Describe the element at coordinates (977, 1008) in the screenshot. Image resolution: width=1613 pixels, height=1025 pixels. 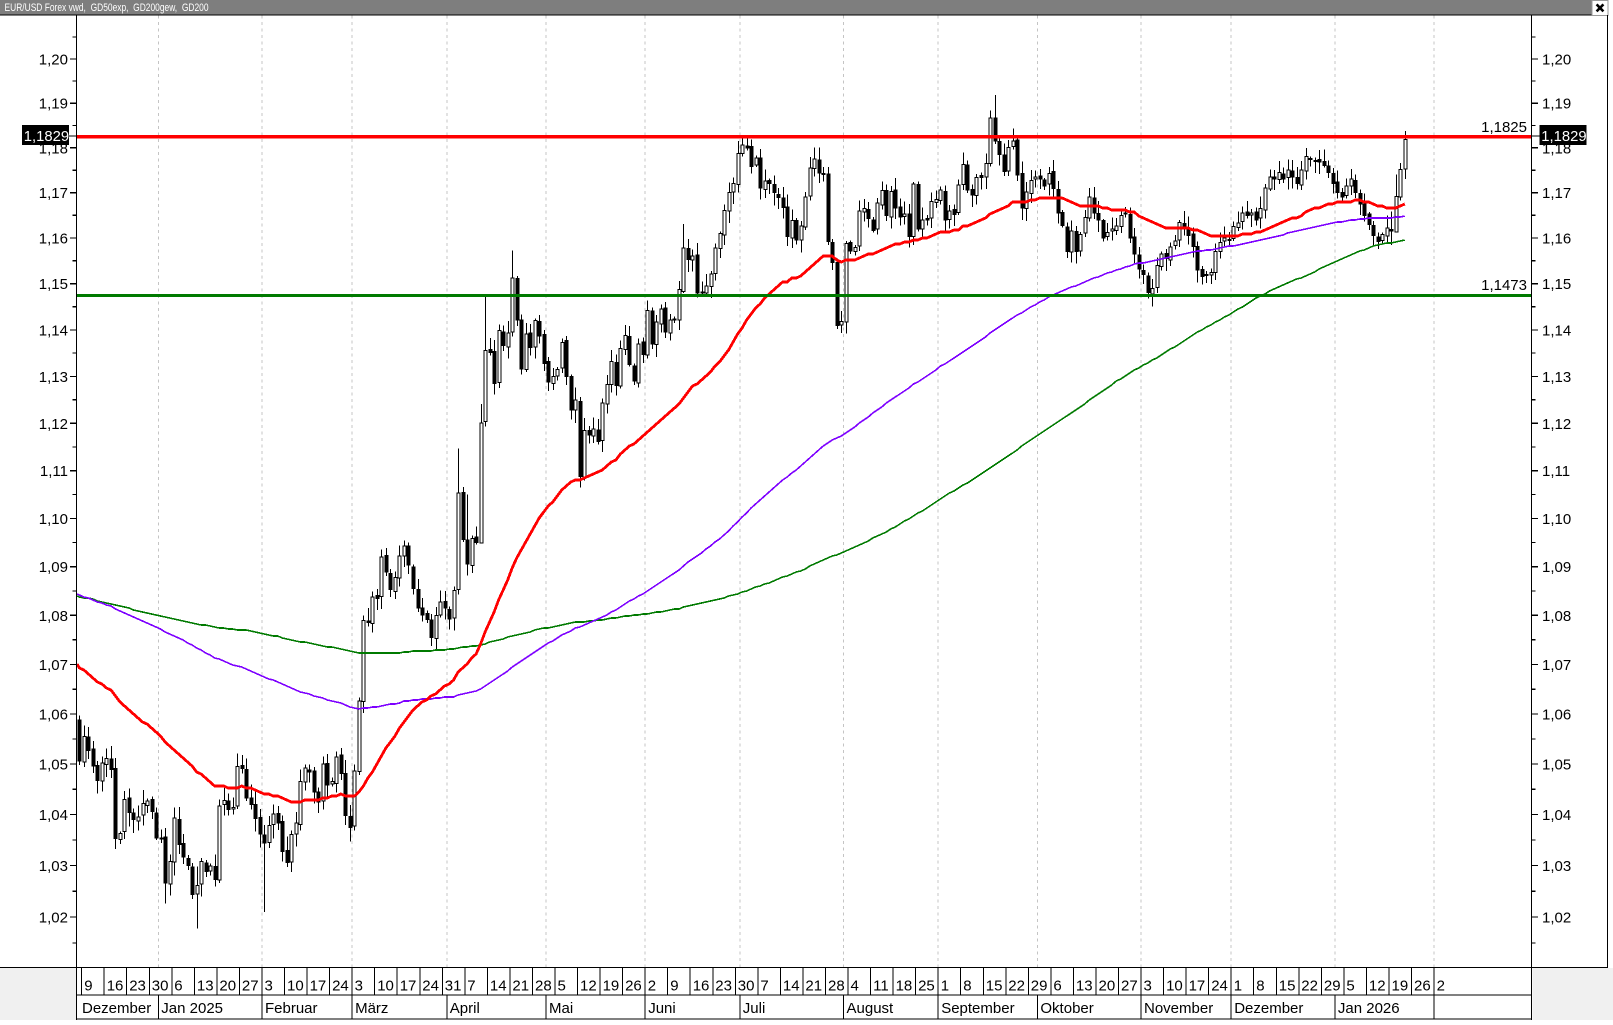
I see `svg-text: September` at that location.